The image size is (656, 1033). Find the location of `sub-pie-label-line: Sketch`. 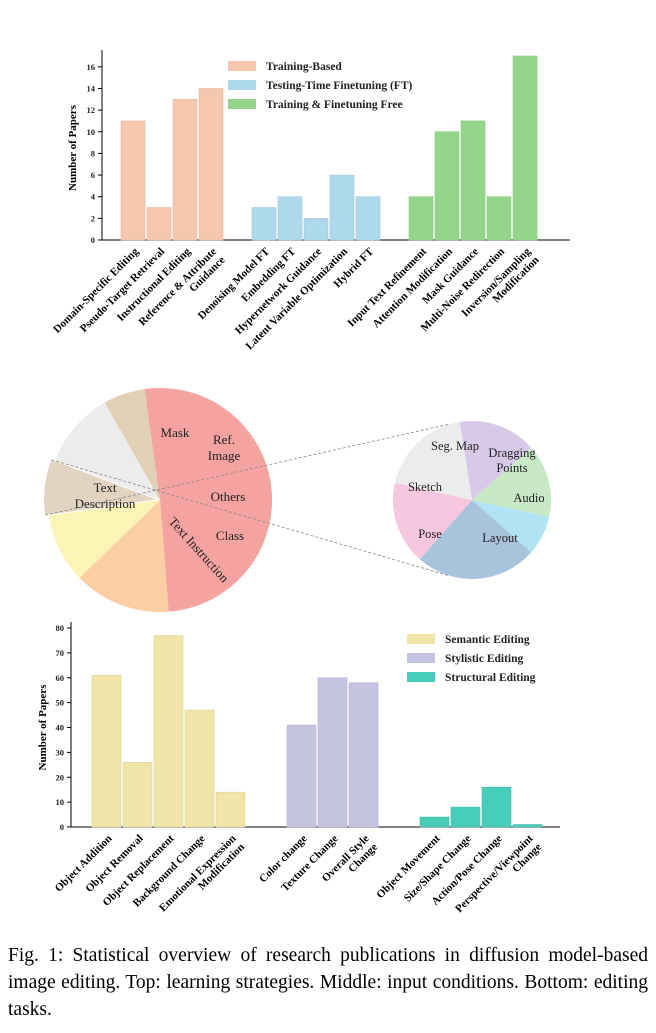

sub-pie-label-line: Sketch is located at coordinates (425, 487).